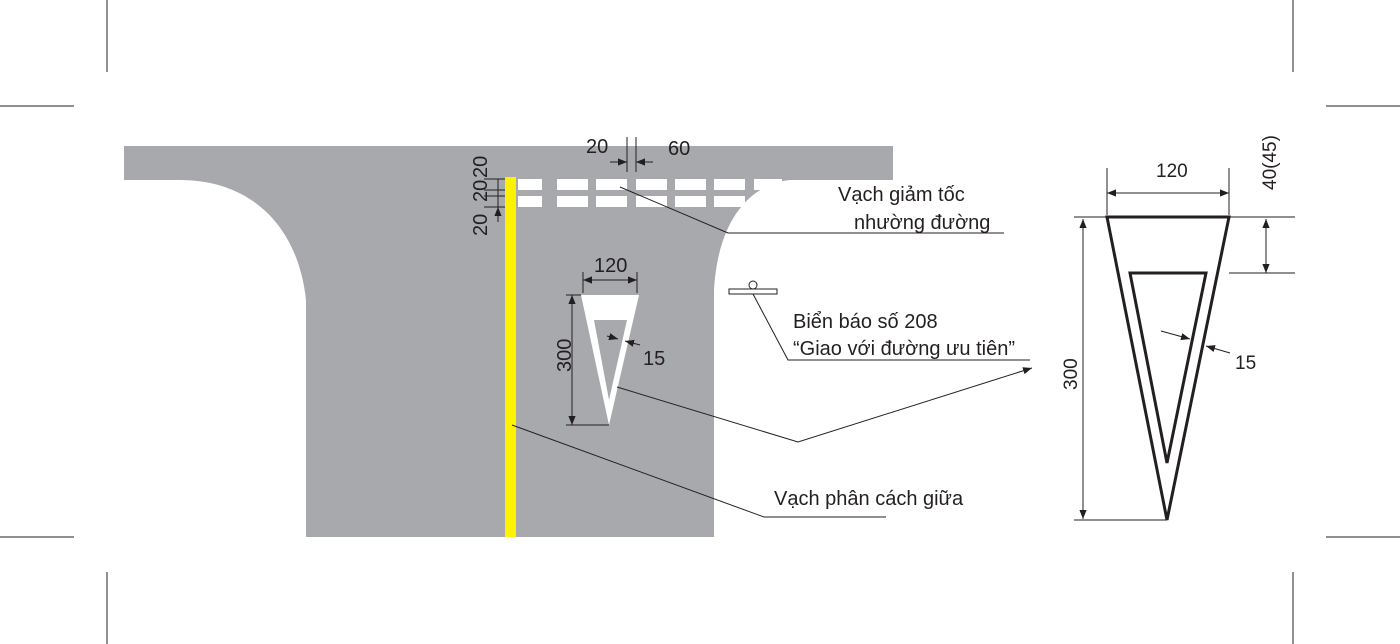 The image size is (1400, 644). I want to click on triangle-width-label: 120, so click(610, 266).